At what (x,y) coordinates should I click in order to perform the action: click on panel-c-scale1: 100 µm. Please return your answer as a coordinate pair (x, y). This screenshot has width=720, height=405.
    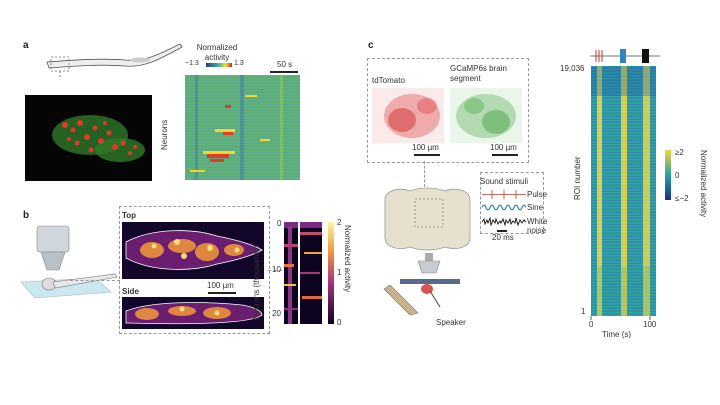
    Looking at the image, I should click on (425, 147).